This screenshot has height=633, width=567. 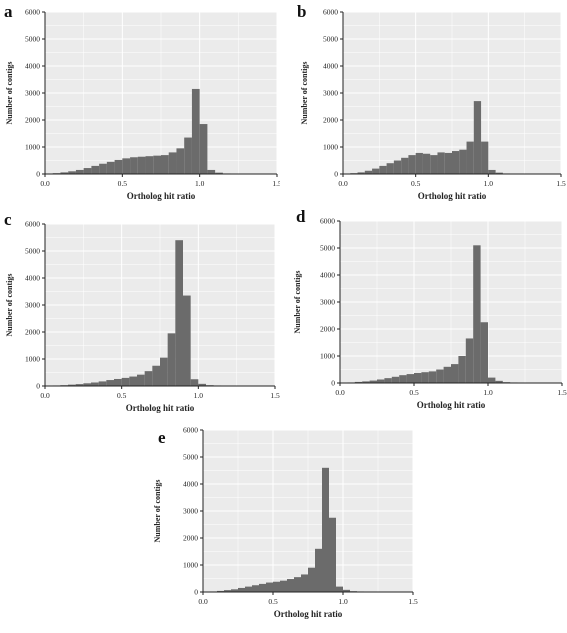 I want to click on y-axis-label: Number of contigs, so click(x=9, y=305).